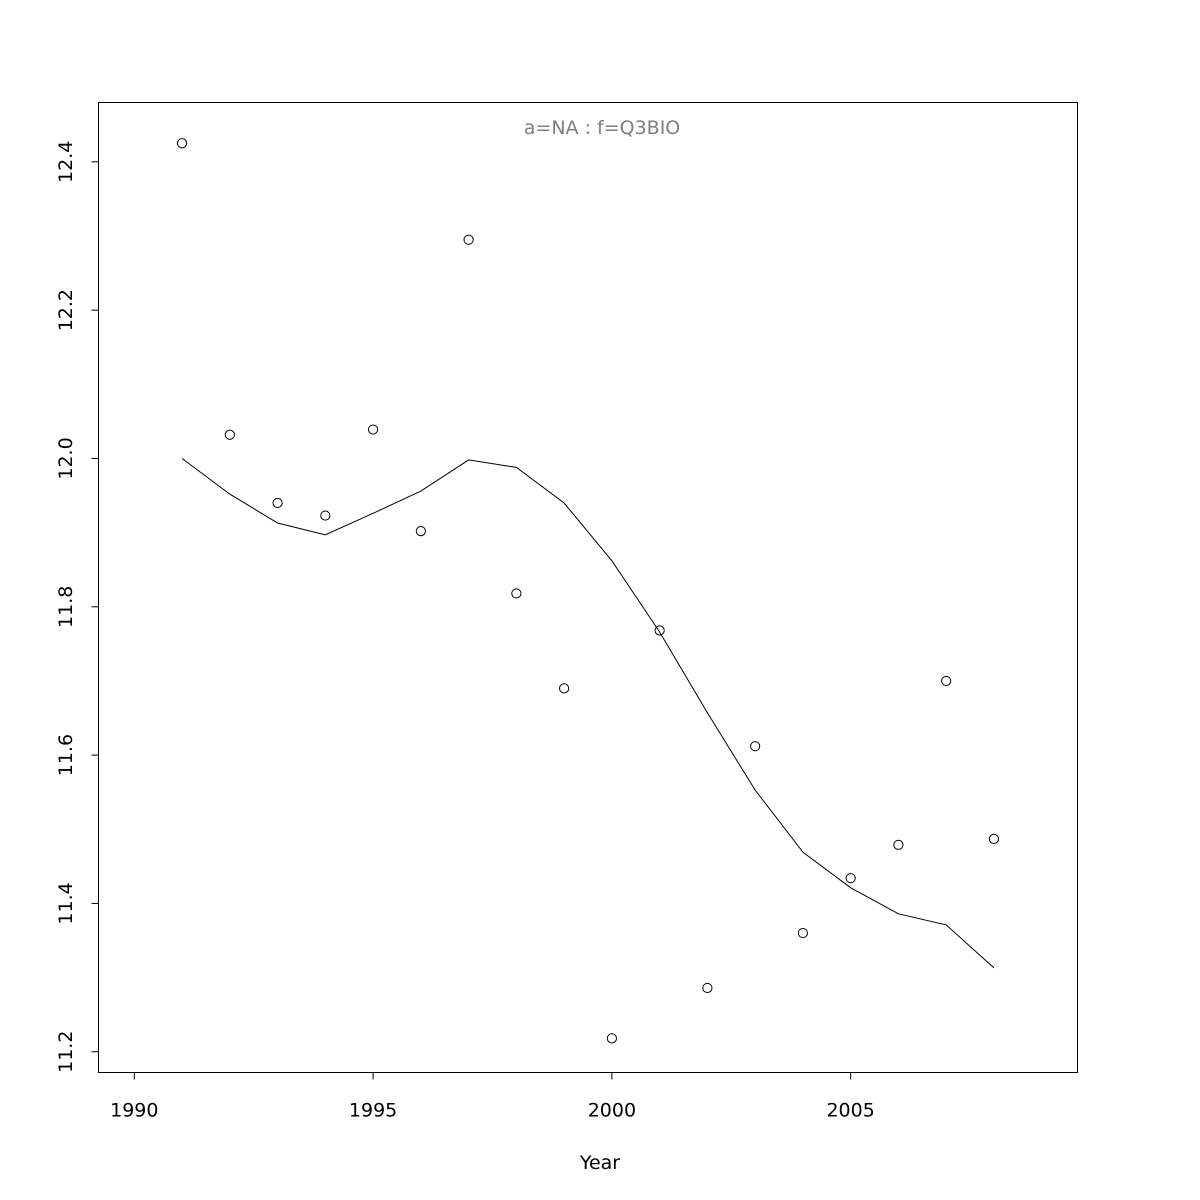 This screenshot has width=1200, height=1200. What do you see at coordinates (66, 755) in the screenshot?
I see `y-tick-label: 11.6` at bounding box center [66, 755].